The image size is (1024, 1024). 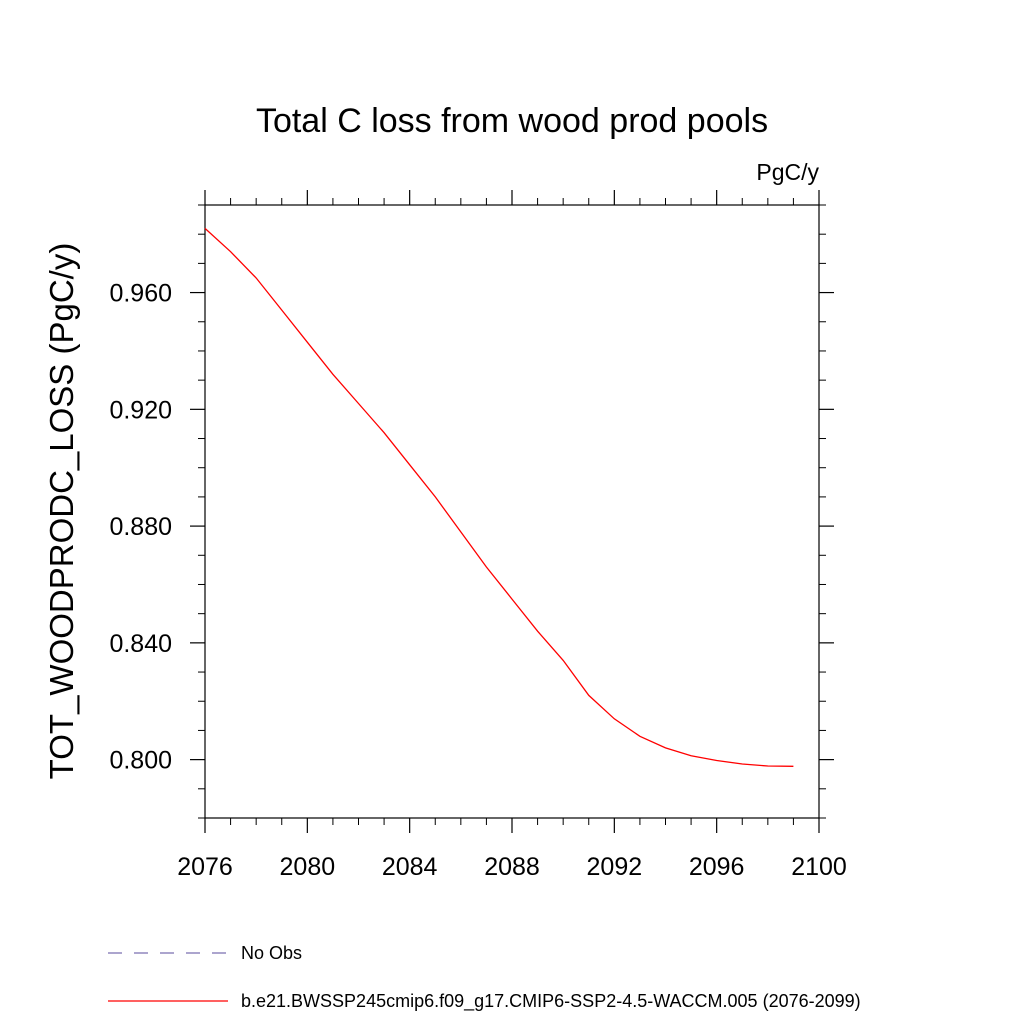 What do you see at coordinates (61, 511) in the screenshot?
I see `y-axis-label: TOT_WOODPRODC_LOSS (PgC/y)` at bounding box center [61, 511].